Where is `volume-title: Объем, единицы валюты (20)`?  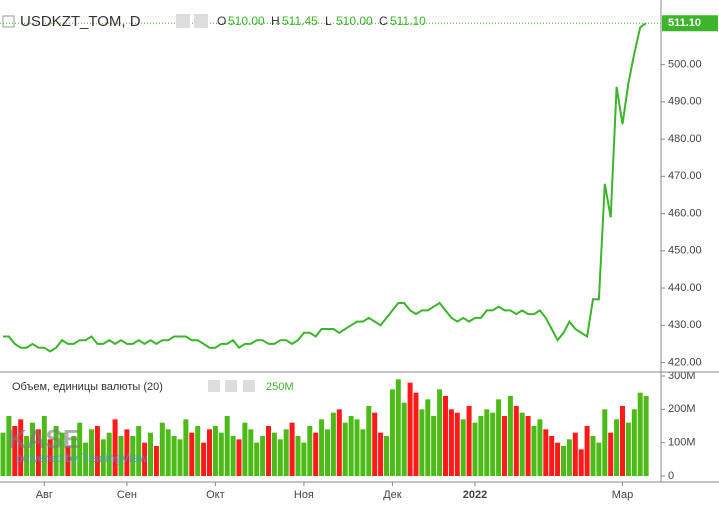
volume-title: Объем, единицы валюты (20) is located at coordinates (87, 387).